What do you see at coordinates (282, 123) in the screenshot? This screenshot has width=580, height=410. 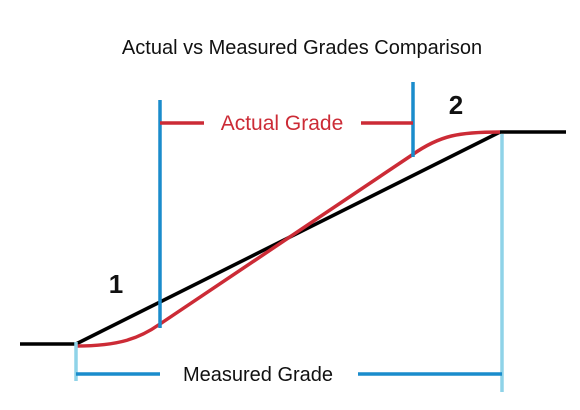 I see `actual-grade-label: Actual Grade` at bounding box center [282, 123].